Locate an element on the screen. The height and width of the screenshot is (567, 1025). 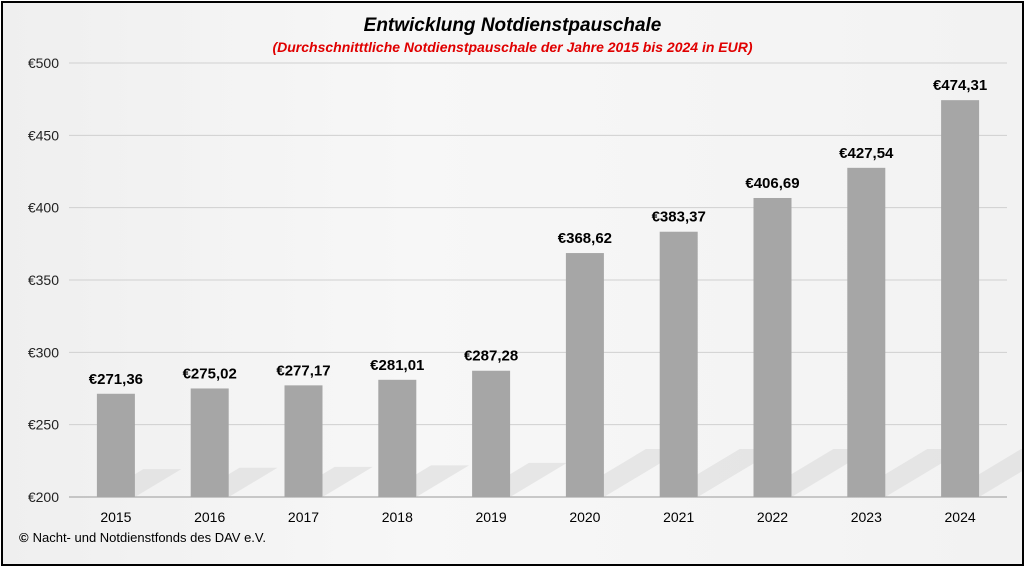
data-label: €275,02 is located at coordinates (210, 373).